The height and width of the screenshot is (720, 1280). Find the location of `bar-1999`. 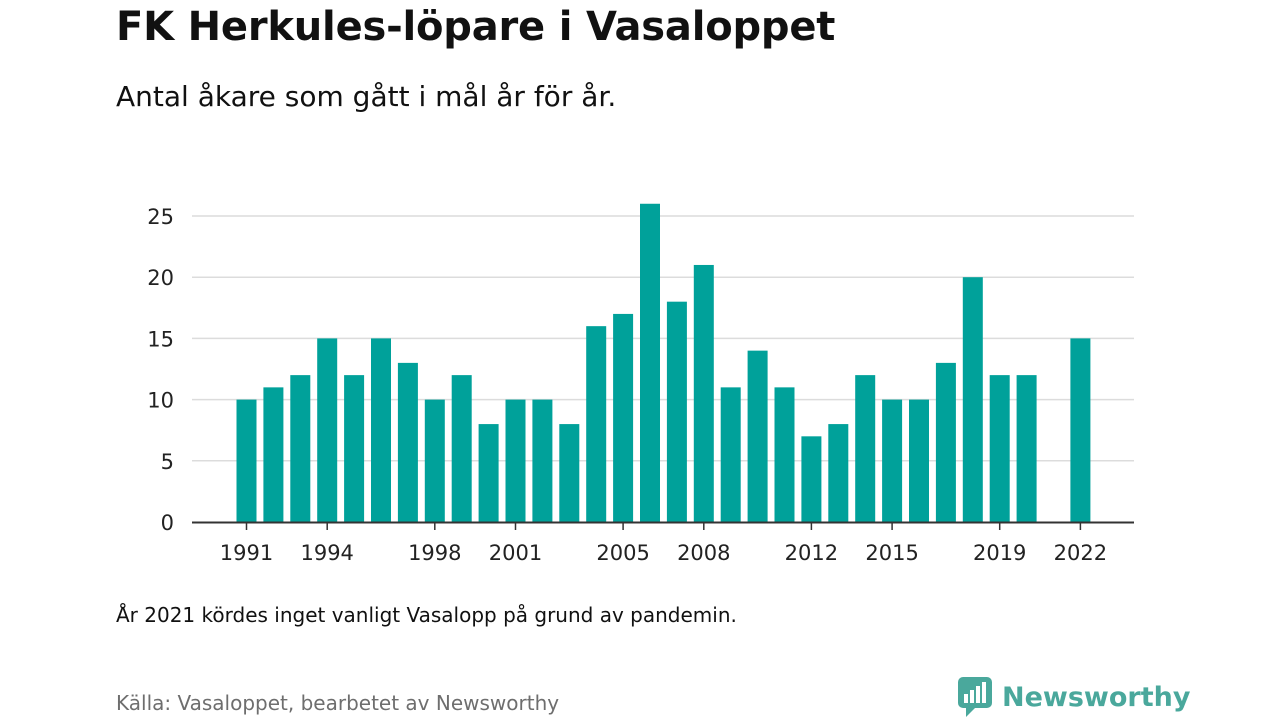

bar-1999 is located at coordinates (461, 448).